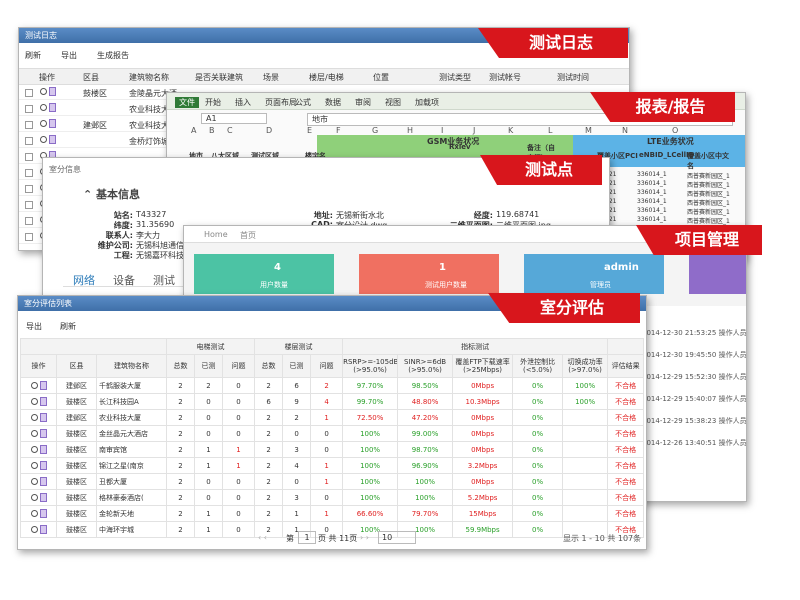  I want to click on table-row: 鼓楼区 中海环宇城 2 1 0 2 1 0 100% 100% 59.9Mbps 0% 不合格, so click(332, 529).